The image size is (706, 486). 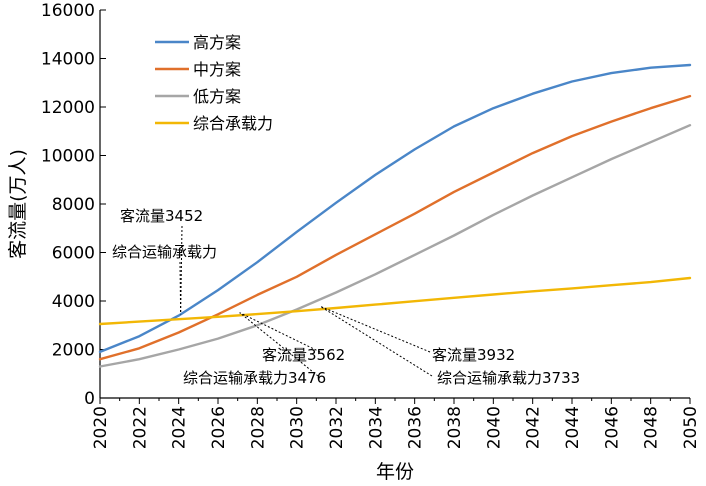 What do you see at coordinates (298, 427) in the screenshot?
I see `x-tick-label: 2030` at bounding box center [298, 427].